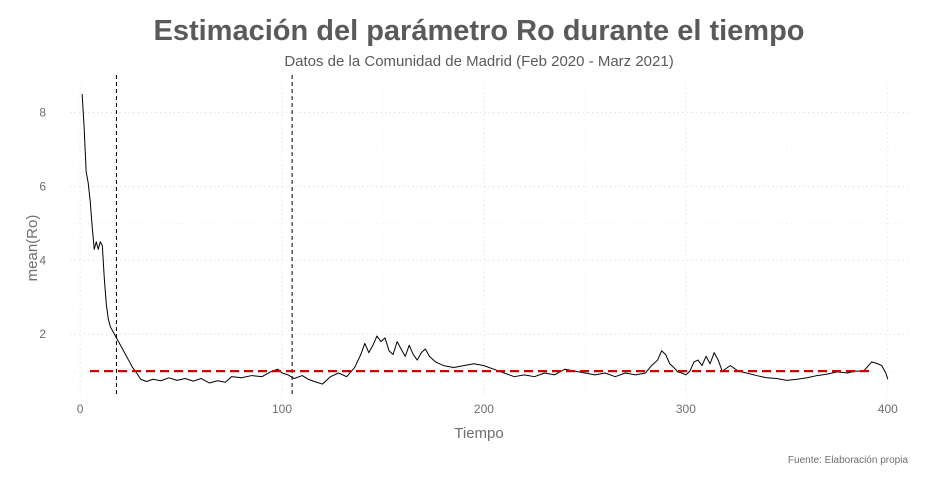 The width and height of the screenshot is (927, 484). I want to click on y-axis-ticks: 2 4 6 8, so click(42, 224).